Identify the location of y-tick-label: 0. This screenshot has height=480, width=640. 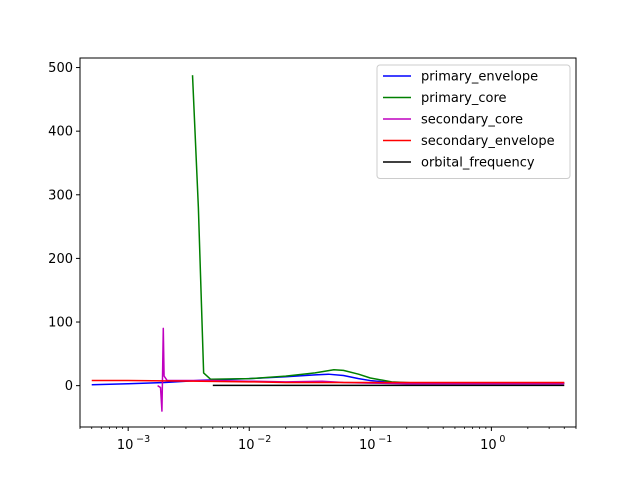
(69, 386).